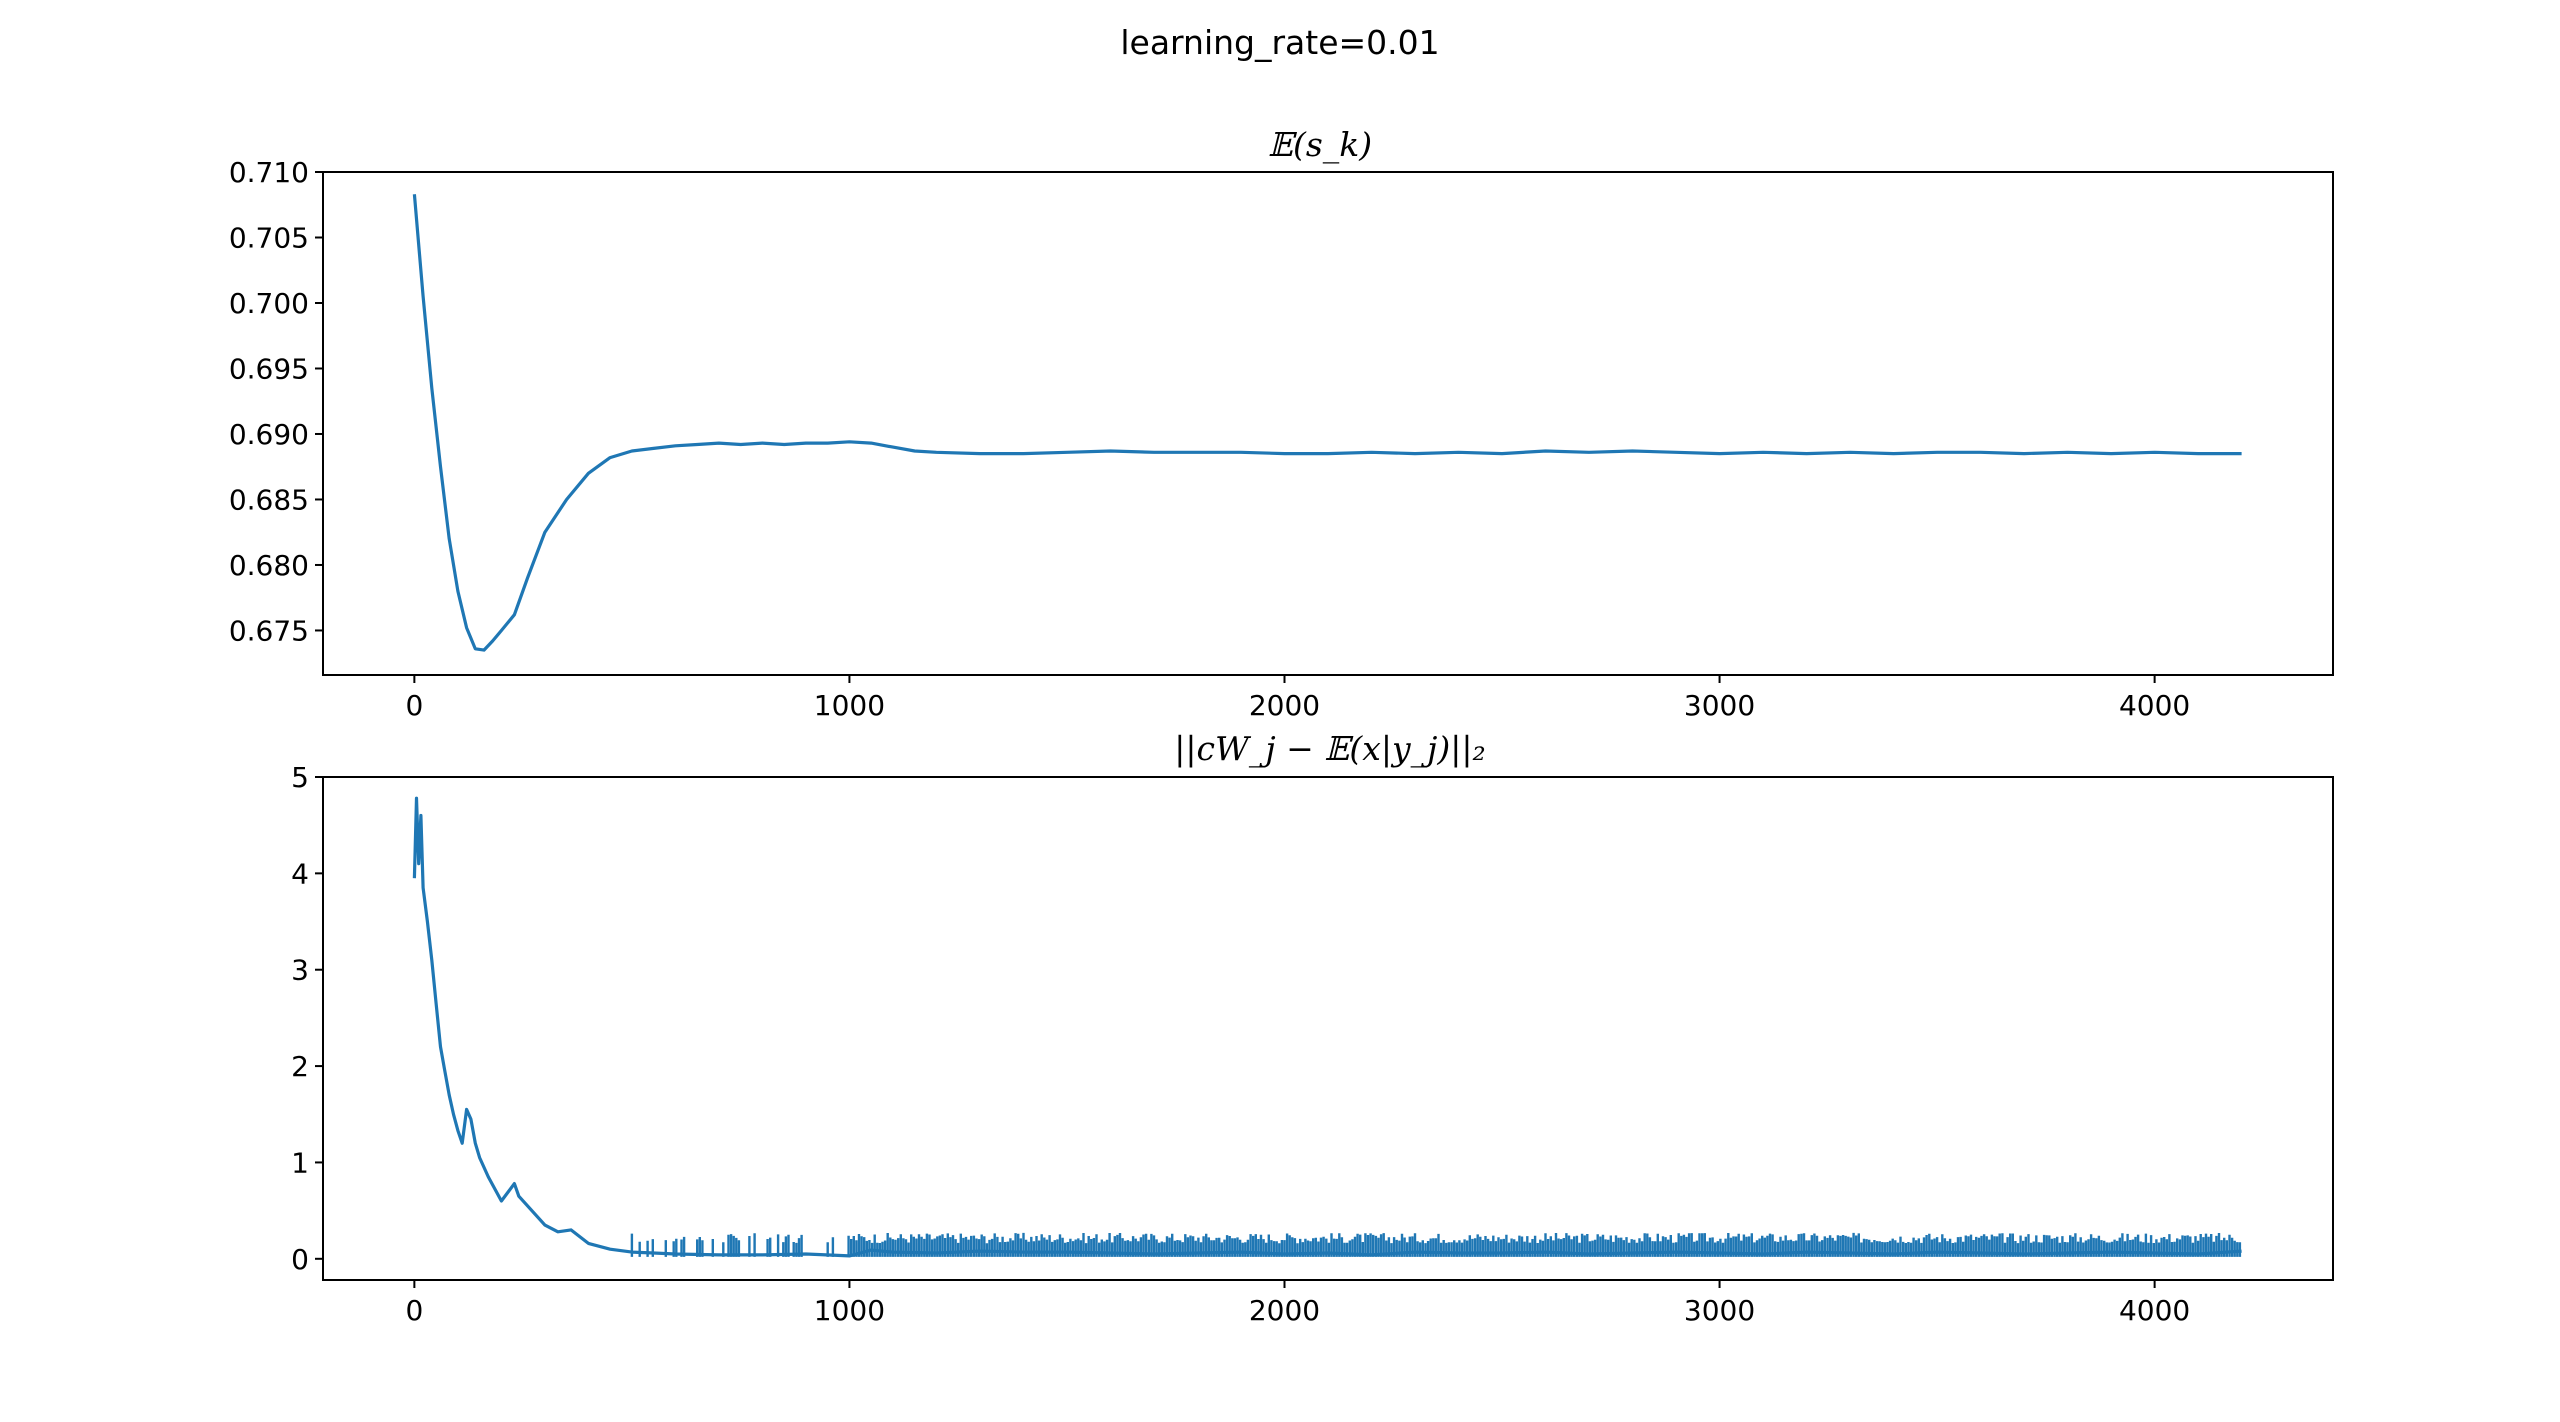 The image size is (2560, 1422). I want to click on y-tick-label: 0.710, so click(269, 172).